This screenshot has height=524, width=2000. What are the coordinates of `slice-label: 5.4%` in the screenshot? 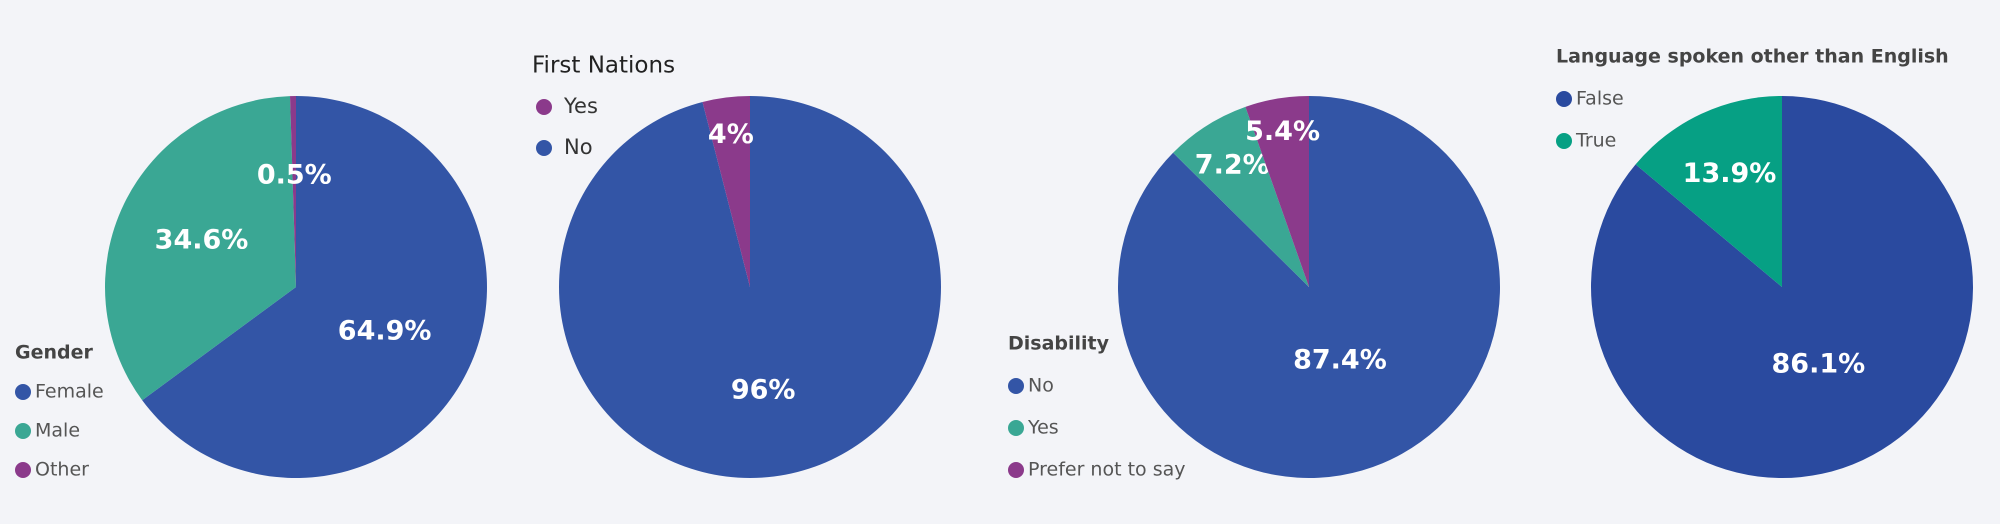 It's located at (1282, 131).